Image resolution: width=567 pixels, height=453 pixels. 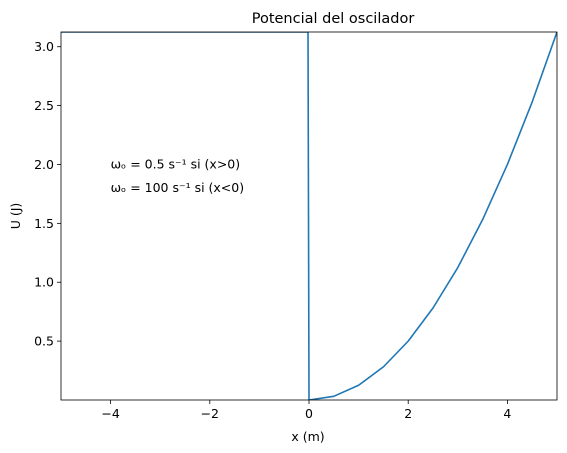 I want to click on y-tick-label: 2.0, so click(x=44, y=164).